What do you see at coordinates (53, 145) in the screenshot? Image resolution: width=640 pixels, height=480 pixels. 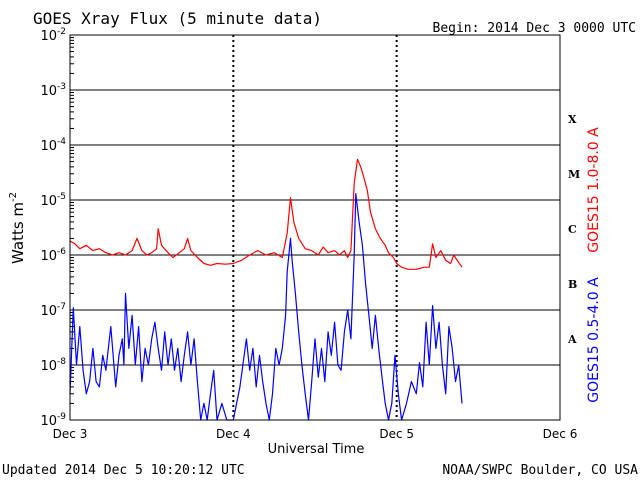 I see `y-tick-label: 10⁻⁴` at bounding box center [53, 145].